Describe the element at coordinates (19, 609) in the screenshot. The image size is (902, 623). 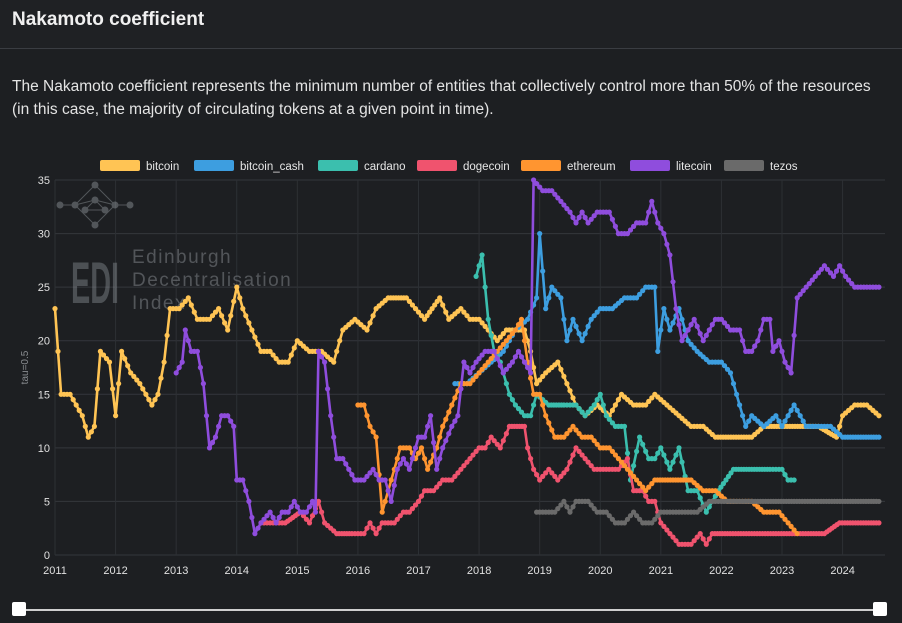
I see `range-slider-handle-left` at that location.